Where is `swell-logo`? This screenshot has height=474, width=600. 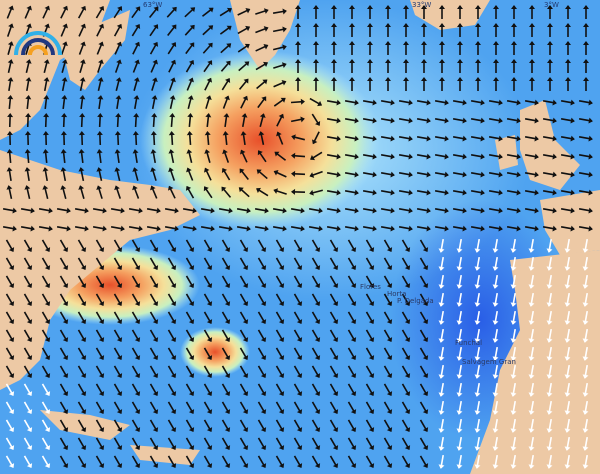 swell-logo is located at coordinates (38, 43).